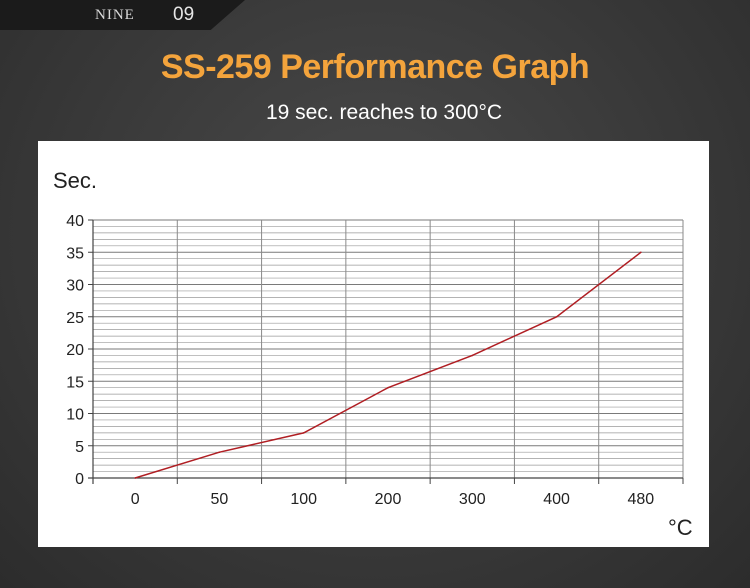 Image resolution: width=750 pixels, height=588 pixels. I want to click on x-tick-label: 50, so click(220, 499).